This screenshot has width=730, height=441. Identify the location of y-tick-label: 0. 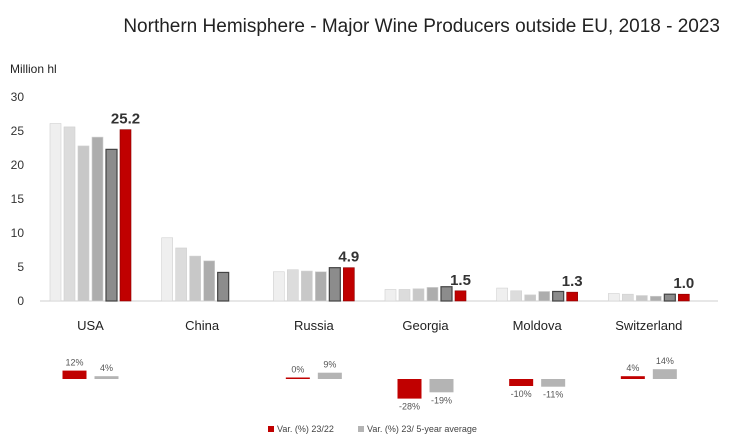
(20, 301).